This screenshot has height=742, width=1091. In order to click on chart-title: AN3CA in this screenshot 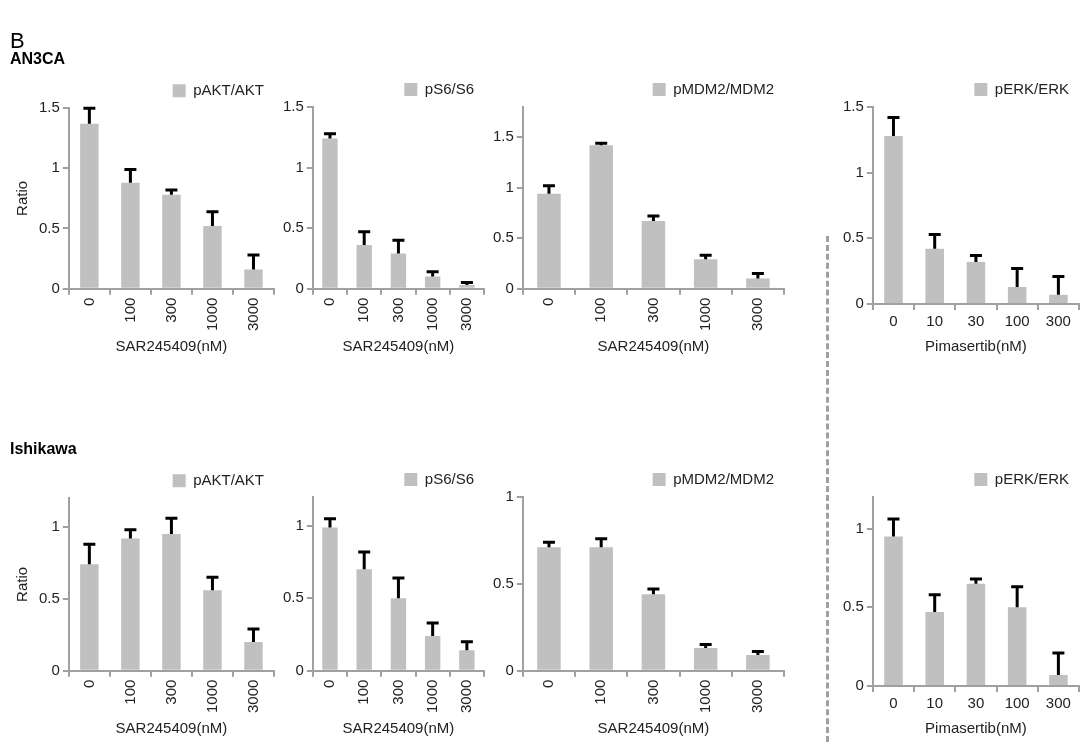, I will do `click(38, 59)`.